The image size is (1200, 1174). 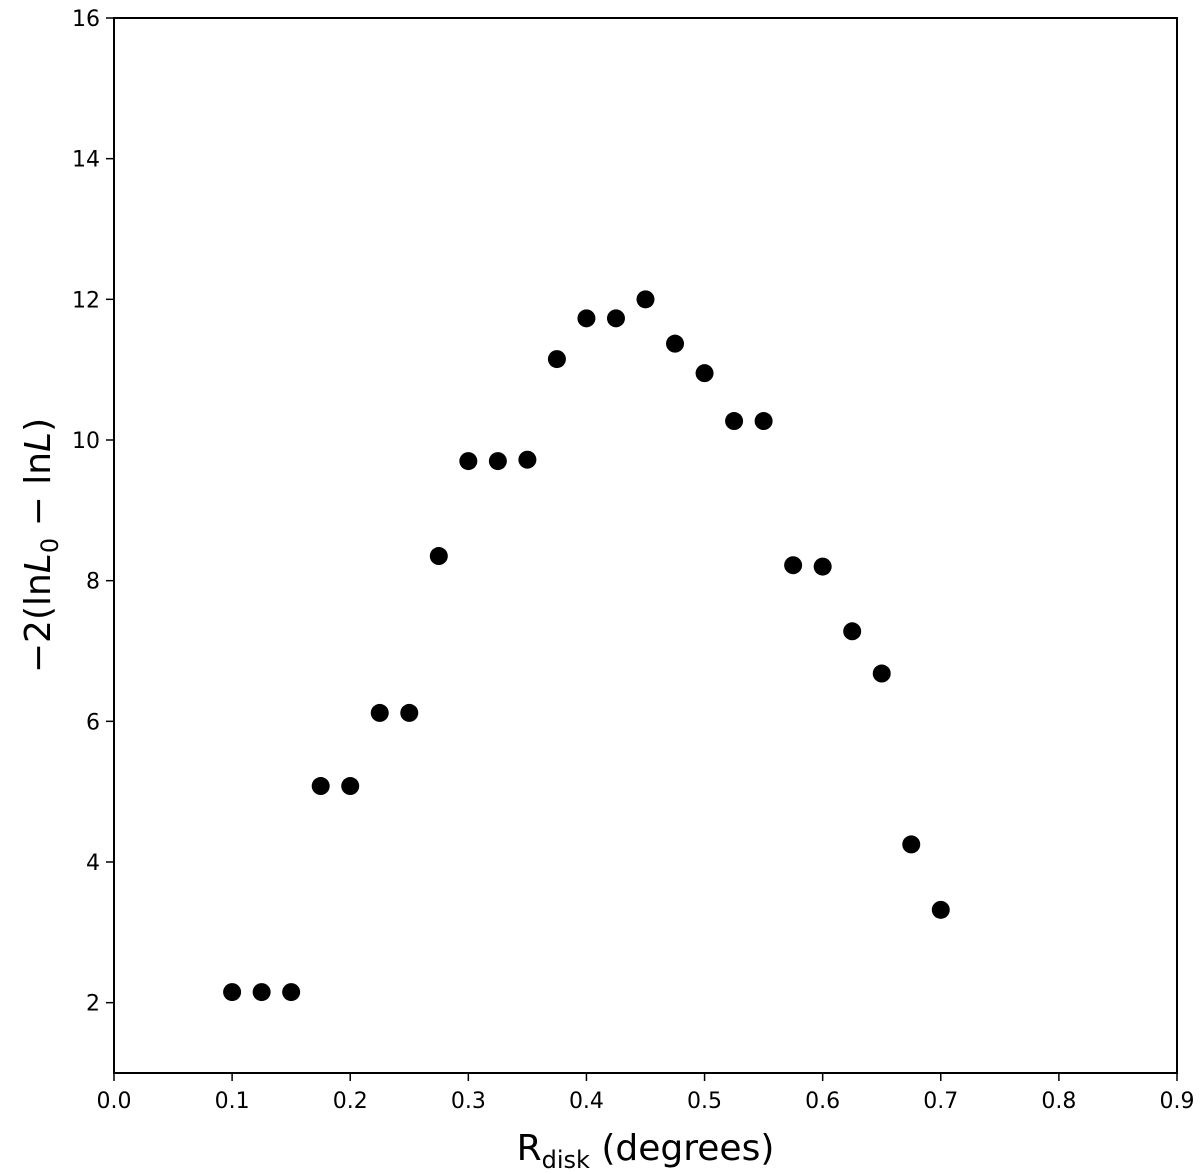 I want to click on y-tick-label: 16, so click(x=86, y=19).